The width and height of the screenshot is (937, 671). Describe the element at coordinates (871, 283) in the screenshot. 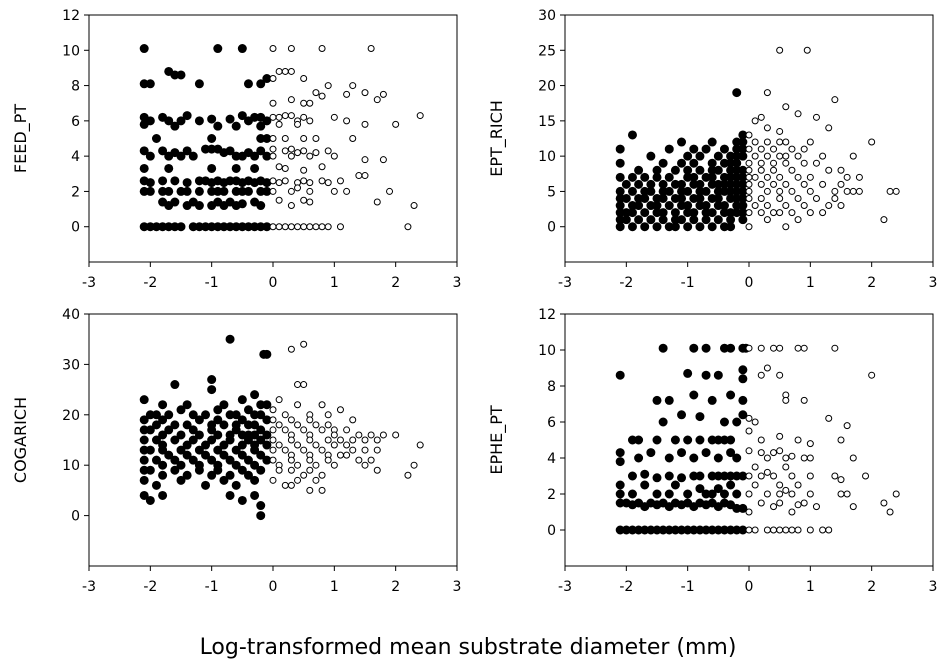

I see `x-tick-label: 2` at that location.